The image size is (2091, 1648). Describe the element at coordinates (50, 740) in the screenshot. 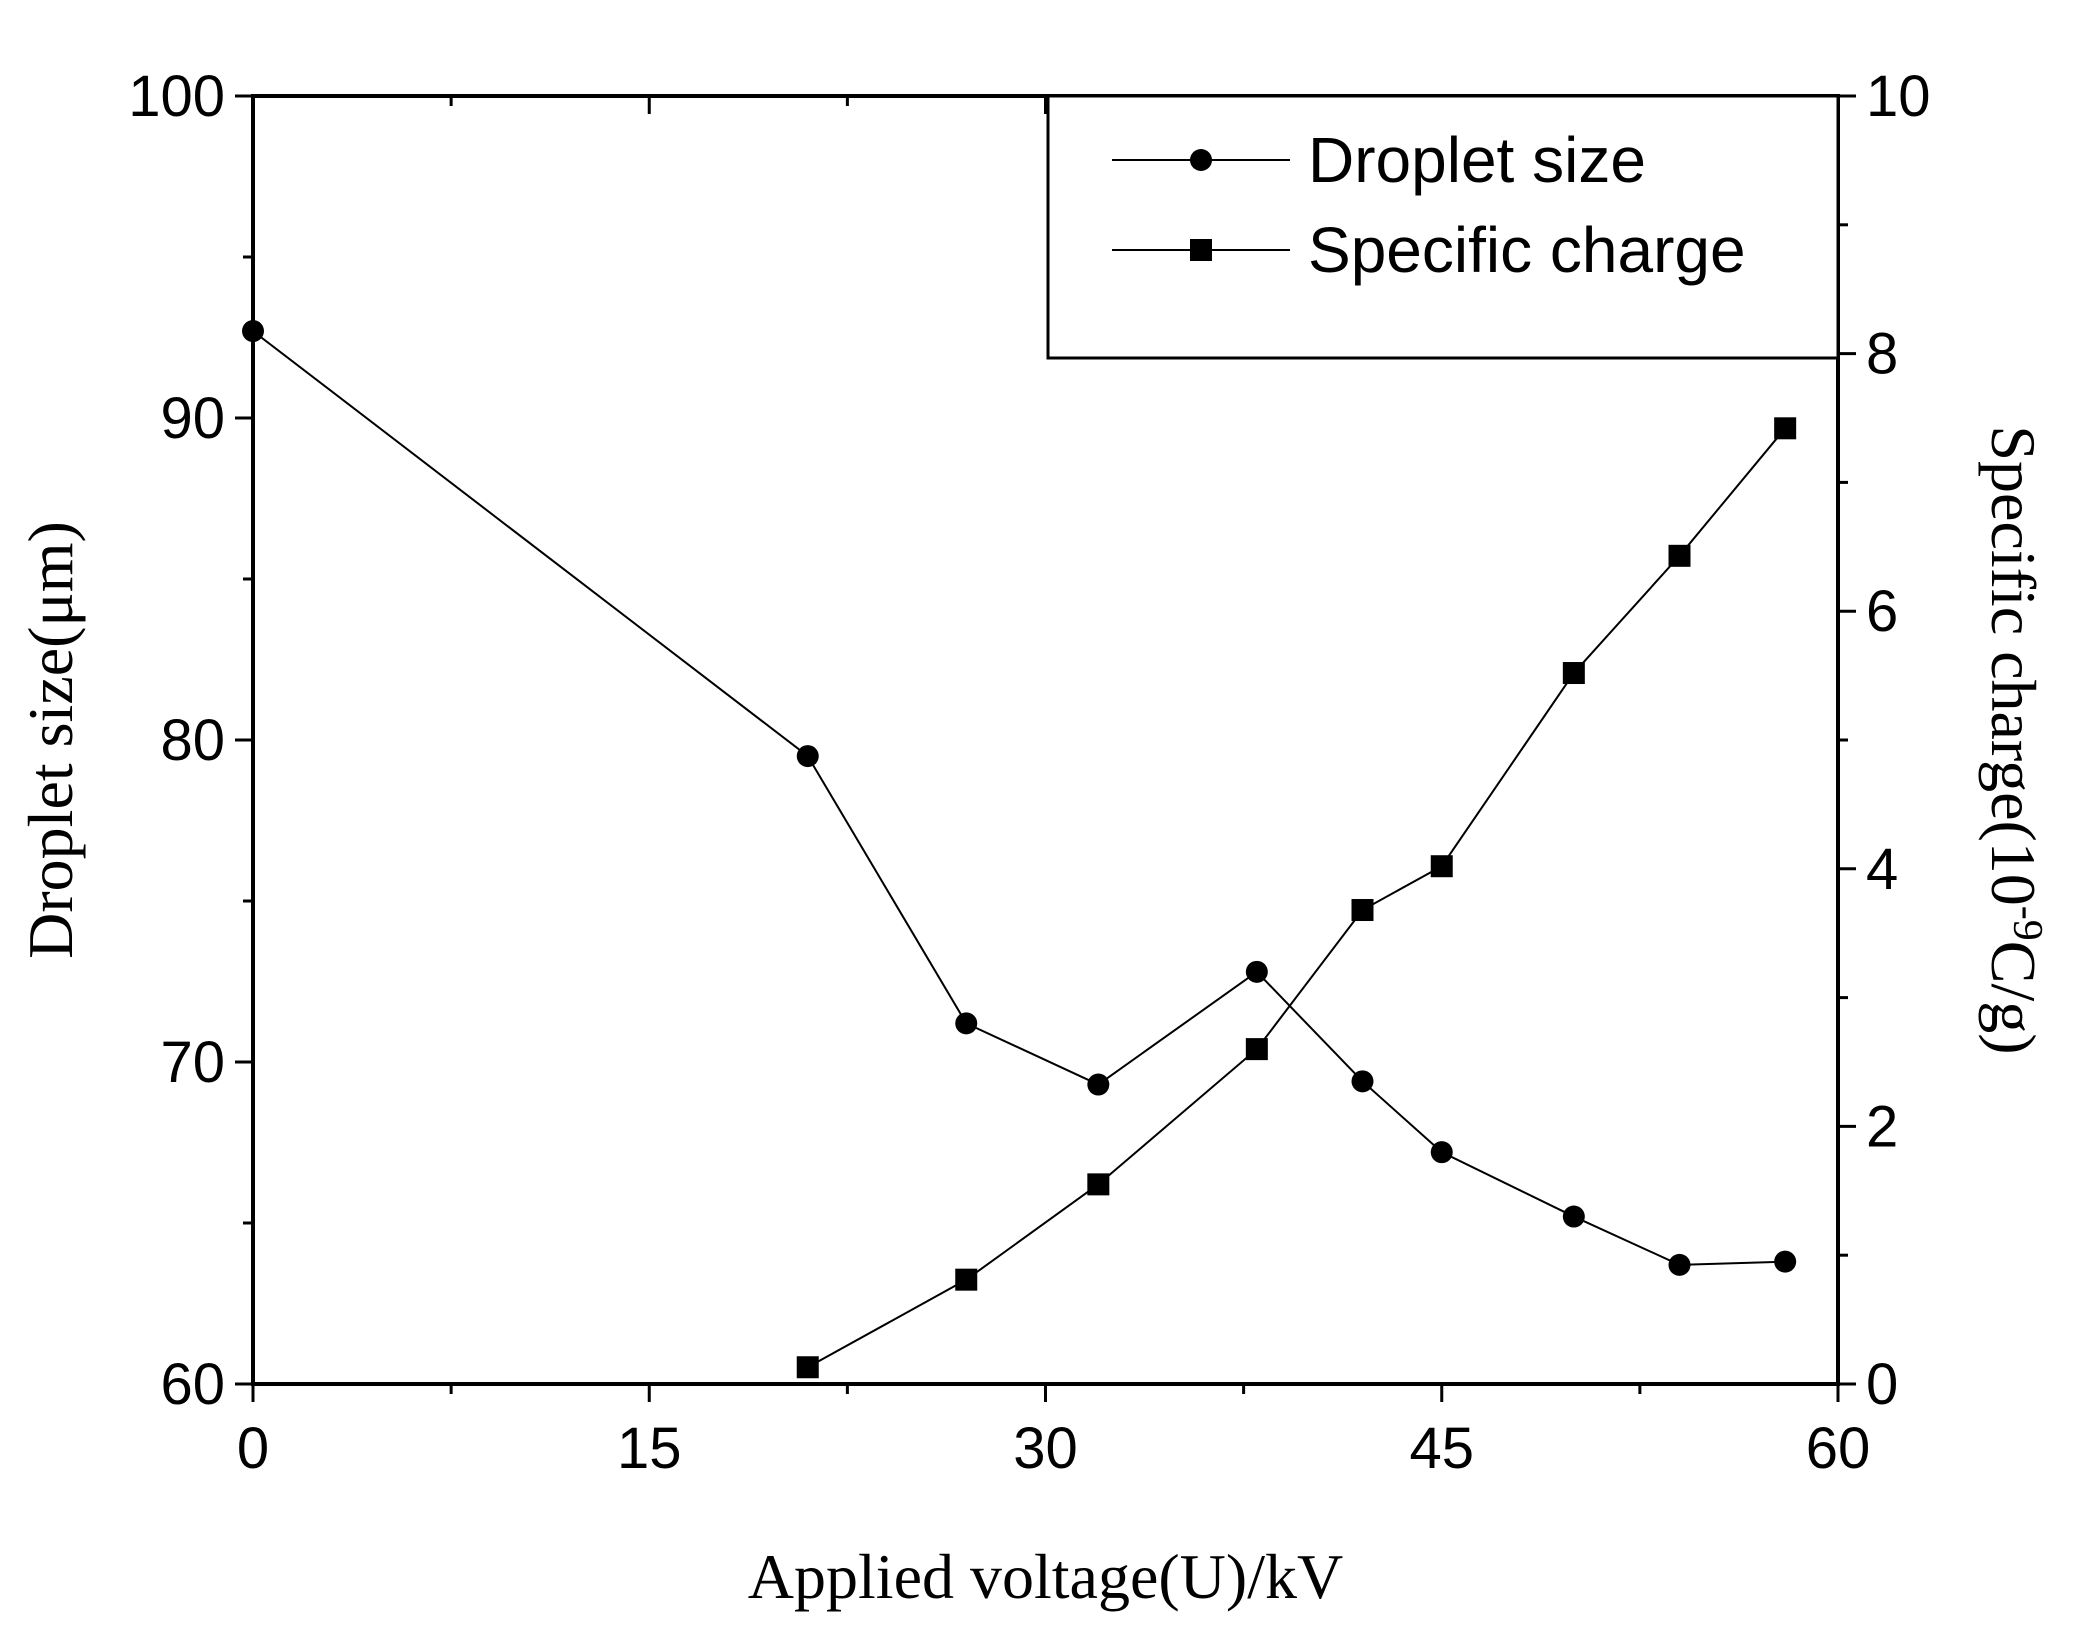

I see `y-left-axis-title: Droplet size(μm)` at that location.